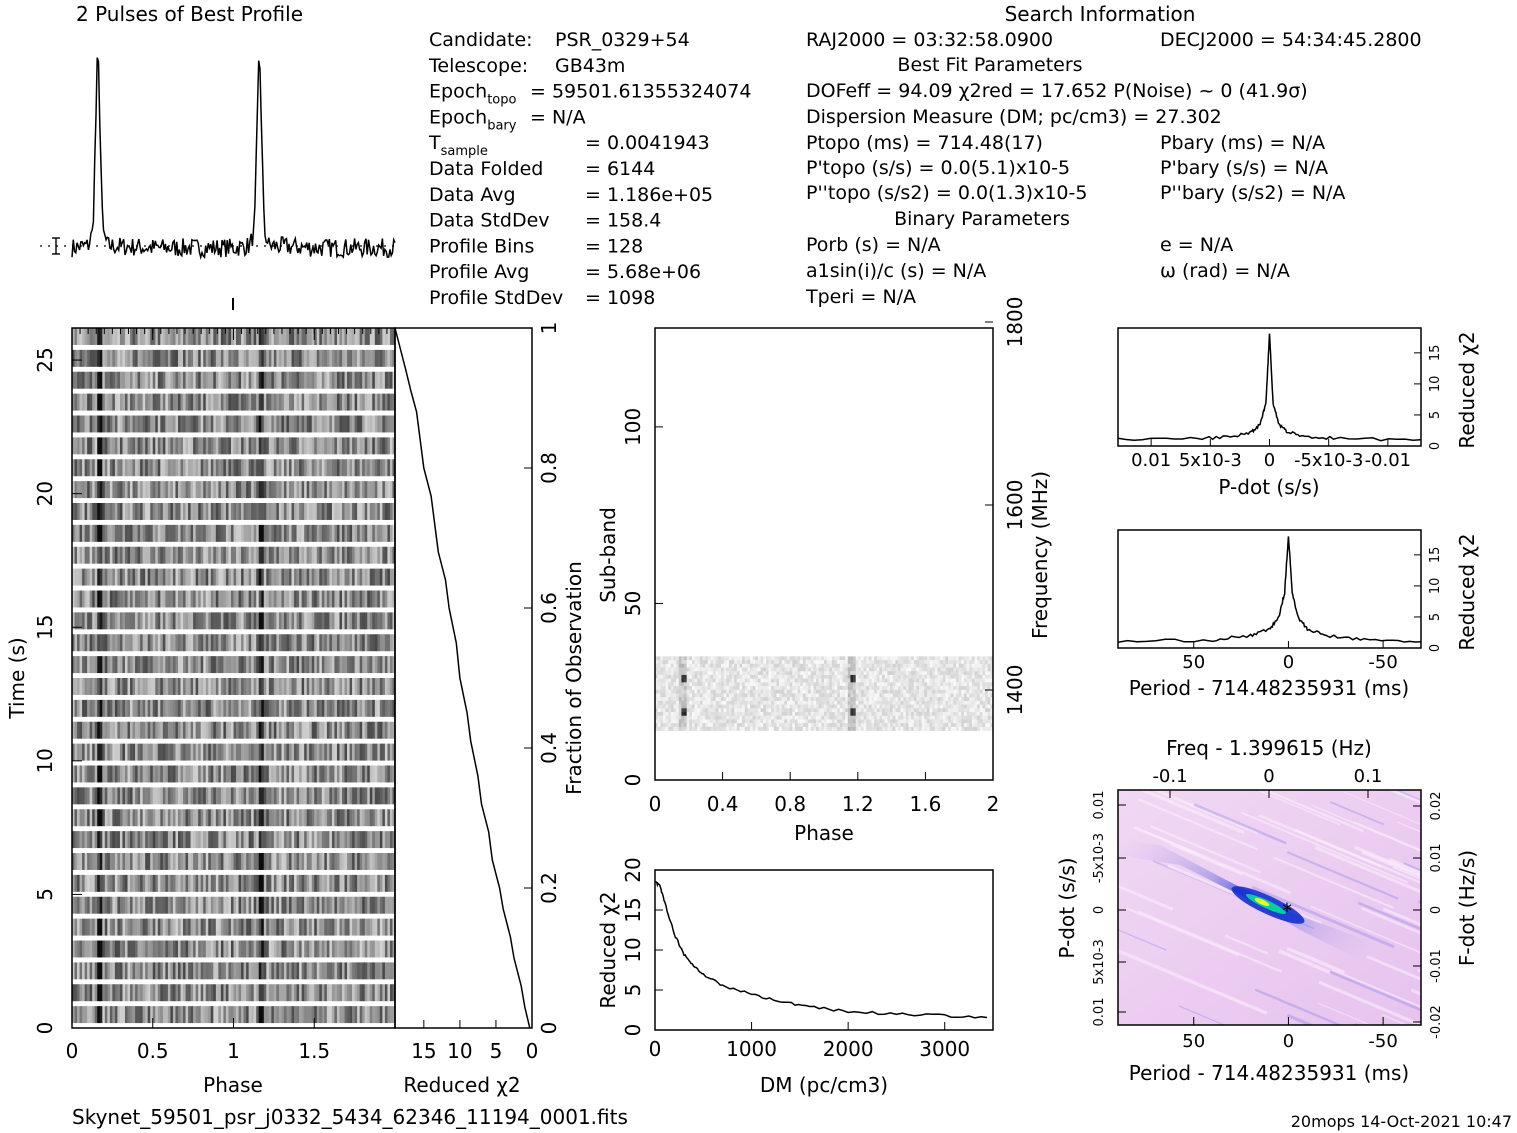 The width and height of the screenshot is (1517, 1133). I want to click on info-label-8: Profile Bins, so click(481, 246).